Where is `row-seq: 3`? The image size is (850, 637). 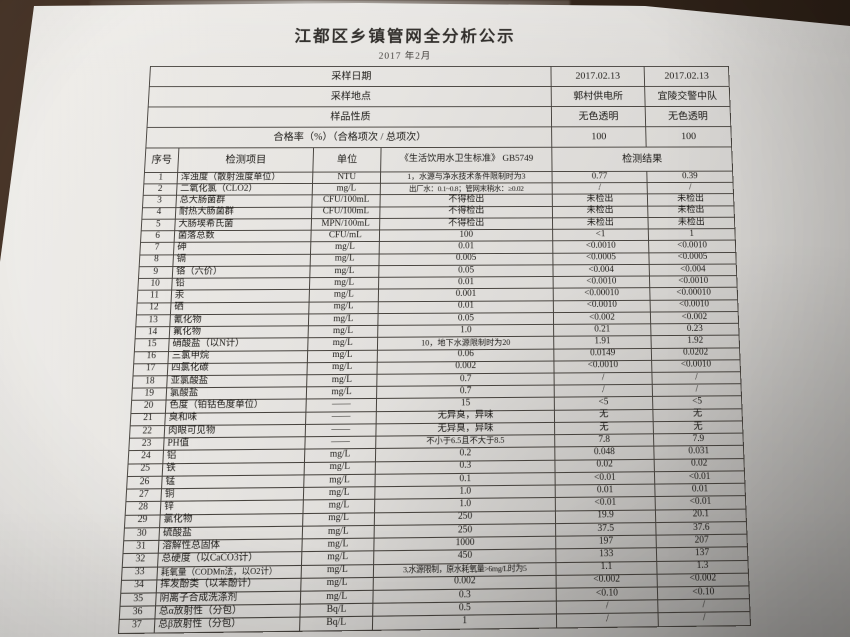
row-seq: 3 is located at coordinates (159, 201).